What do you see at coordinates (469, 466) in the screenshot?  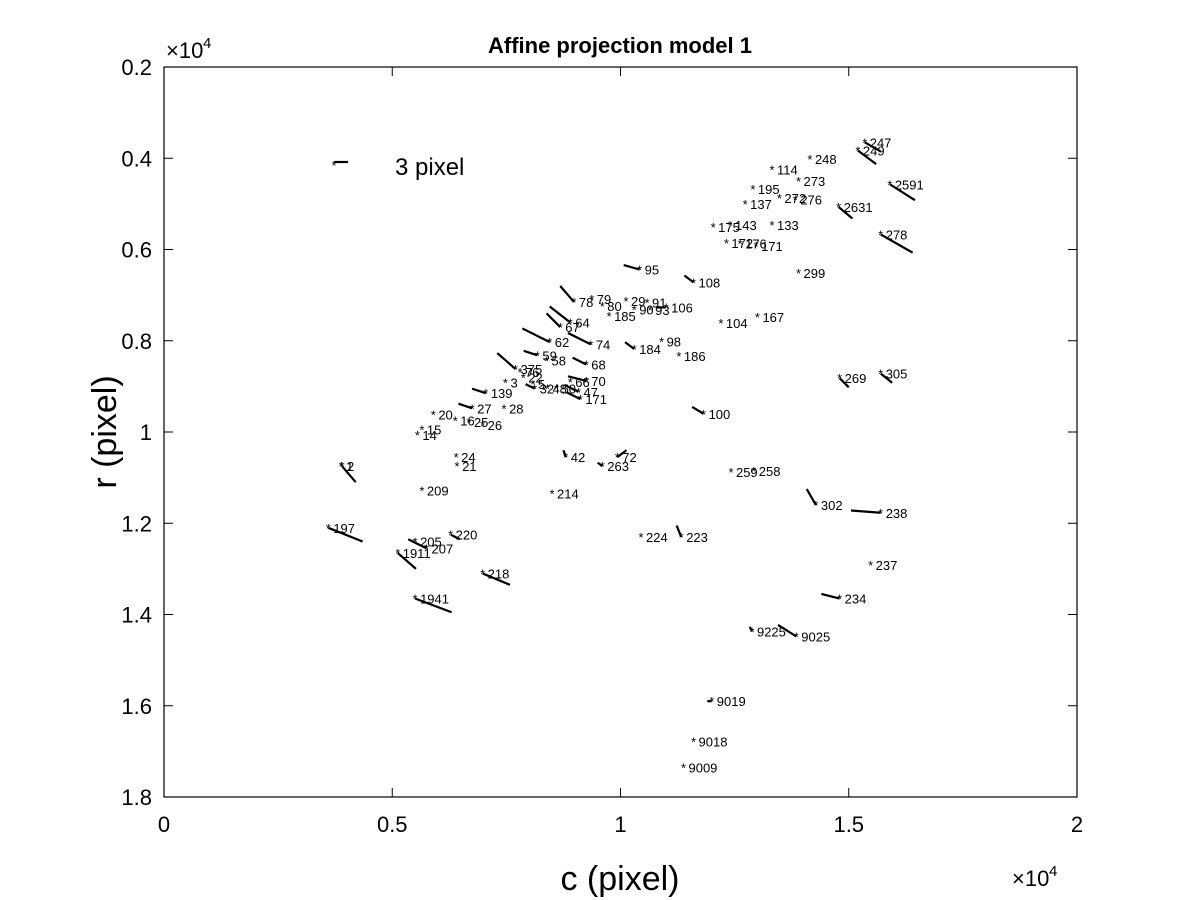 I see `point-label: 21` at bounding box center [469, 466].